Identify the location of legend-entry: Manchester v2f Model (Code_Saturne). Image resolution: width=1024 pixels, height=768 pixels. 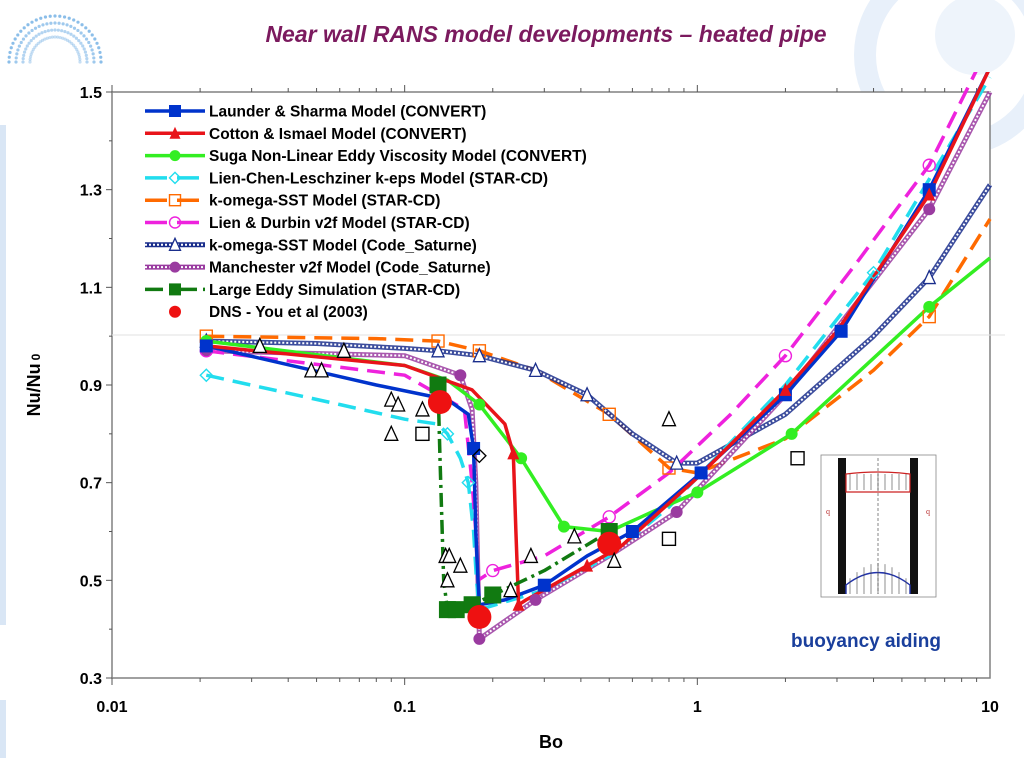
(318, 268).